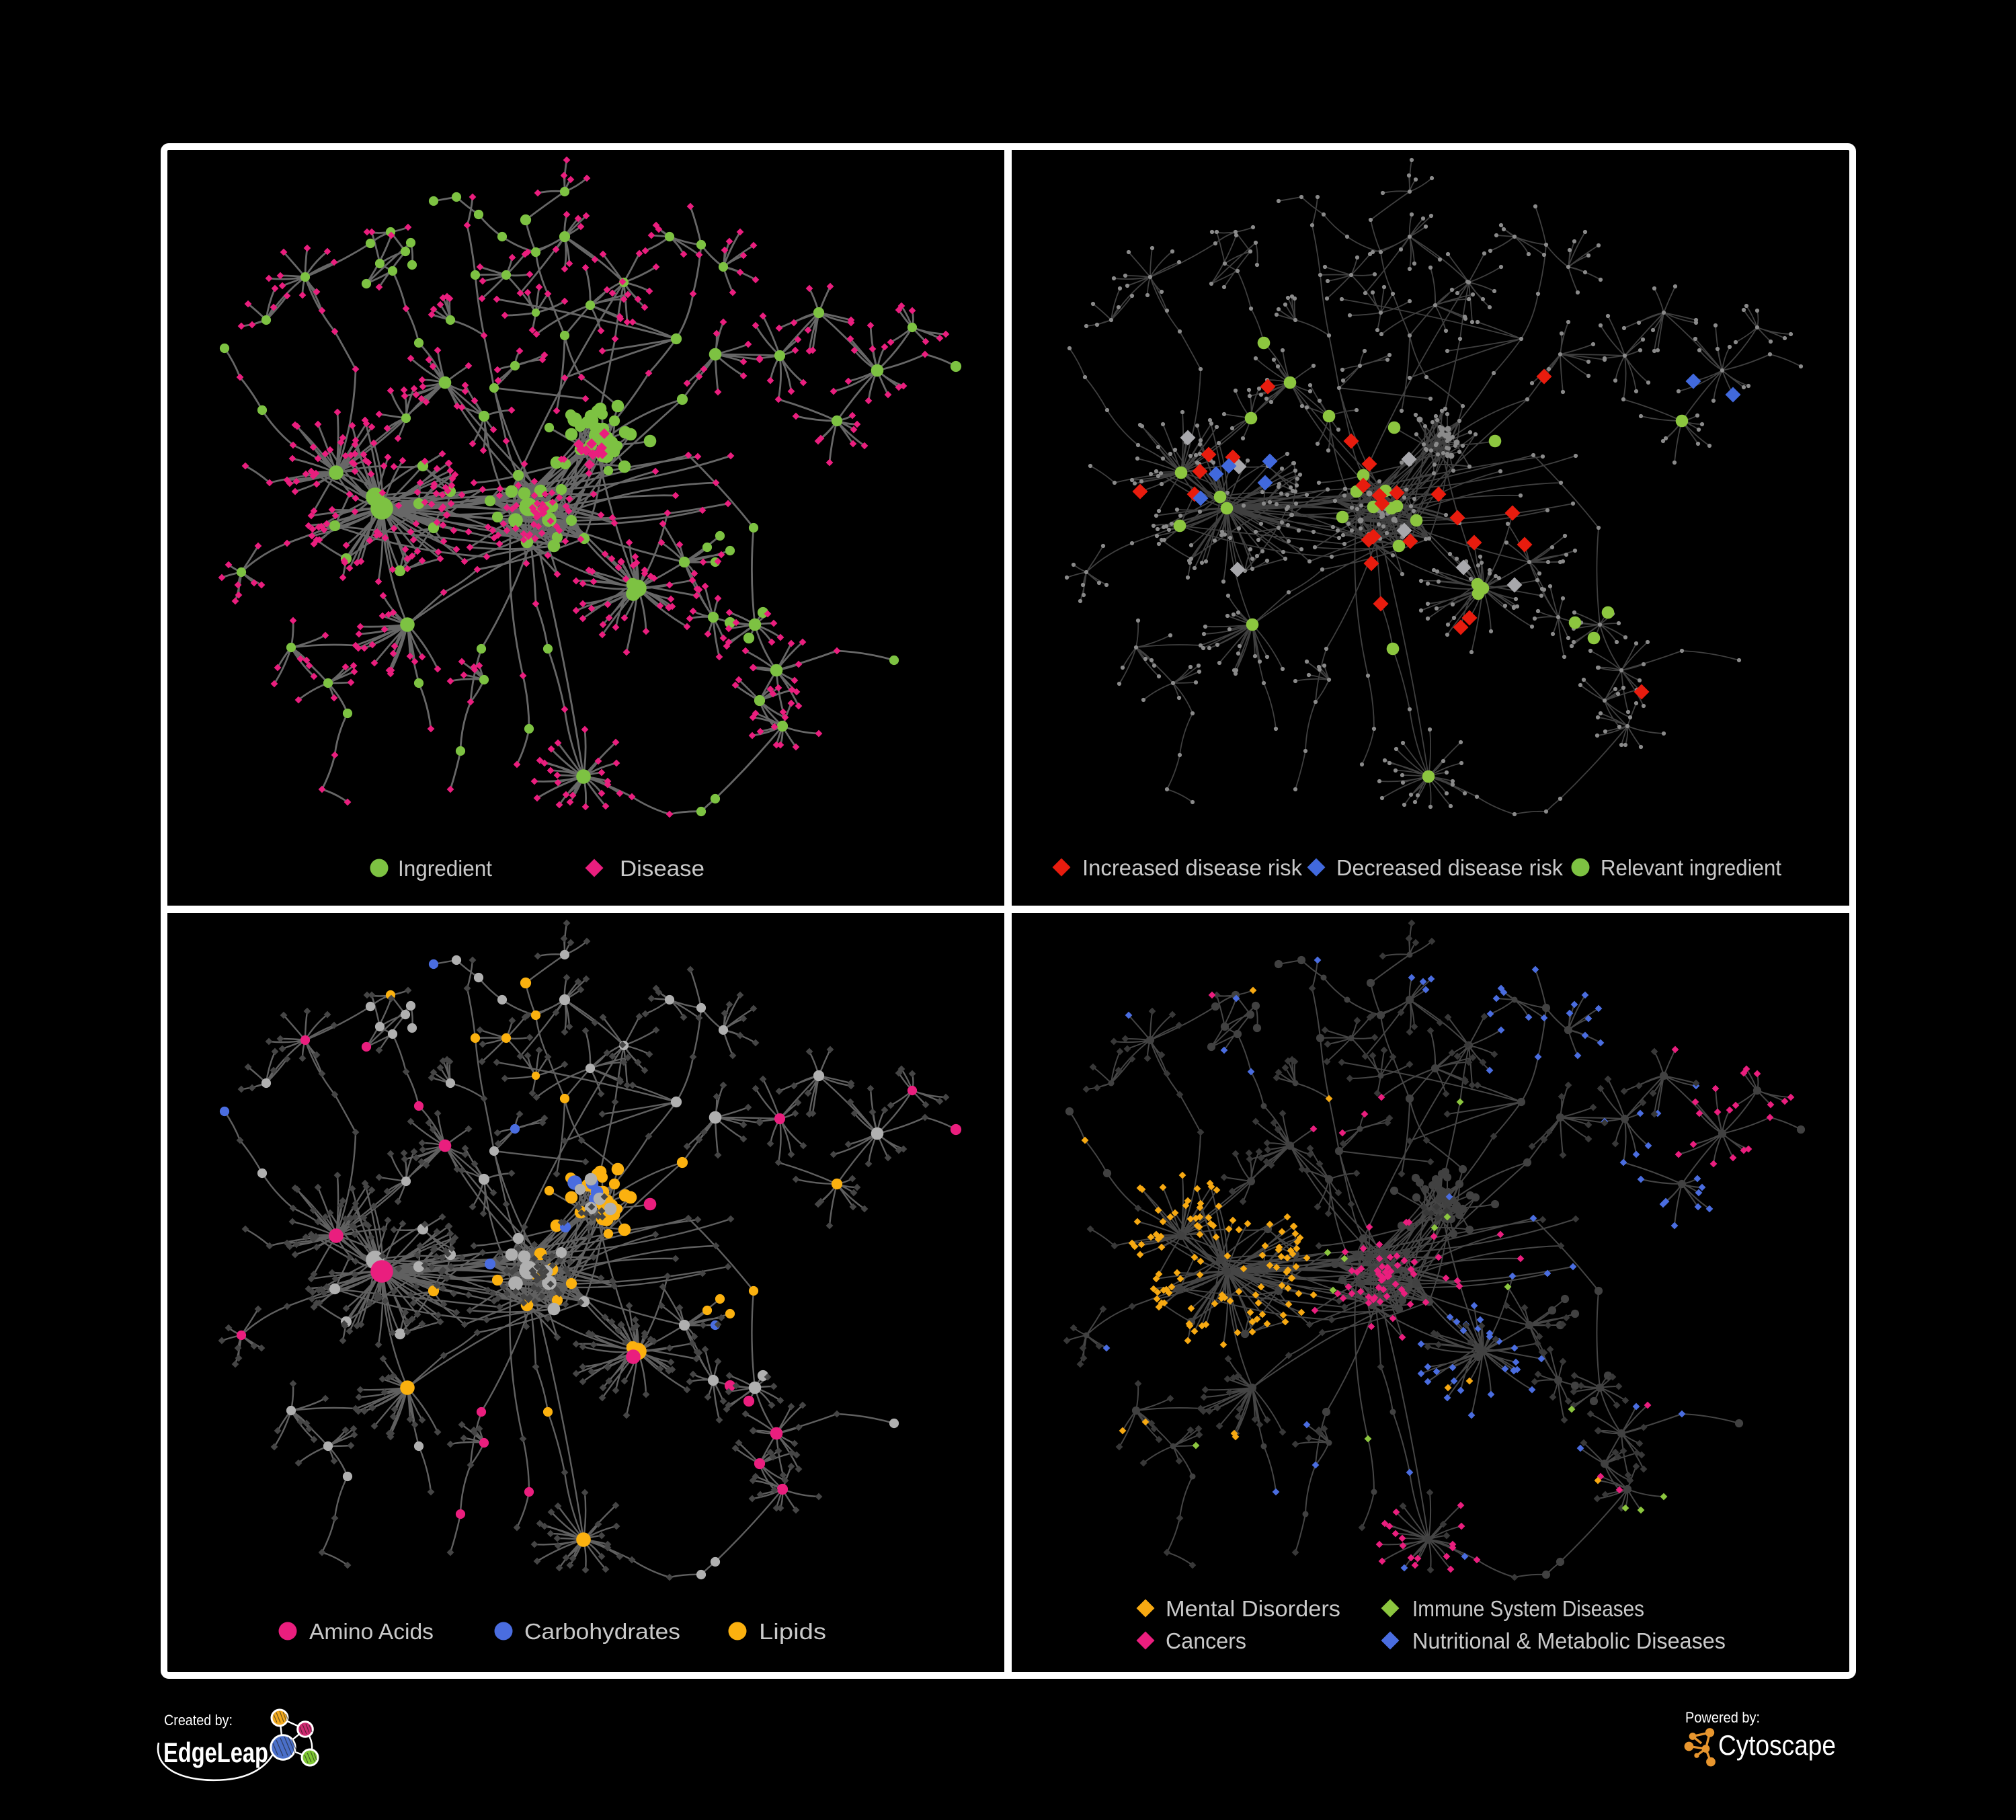 The height and width of the screenshot is (1820, 2016). What do you see at coordinates (371, 1631) in the screenshot?
I see `svg-text: Amino Acids` at bounding box center [371, 1631].